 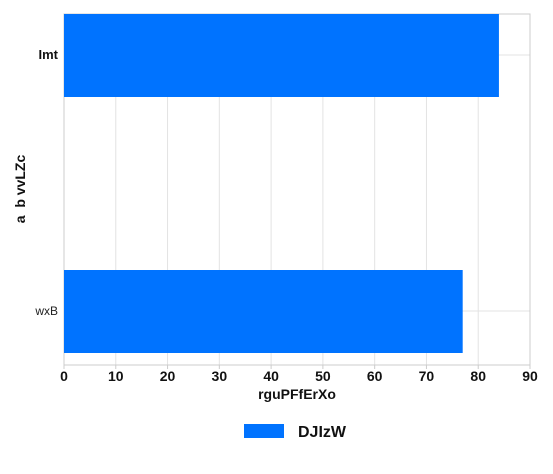 I want to click on x-tick-label: 0, so click(x=64, y=376).